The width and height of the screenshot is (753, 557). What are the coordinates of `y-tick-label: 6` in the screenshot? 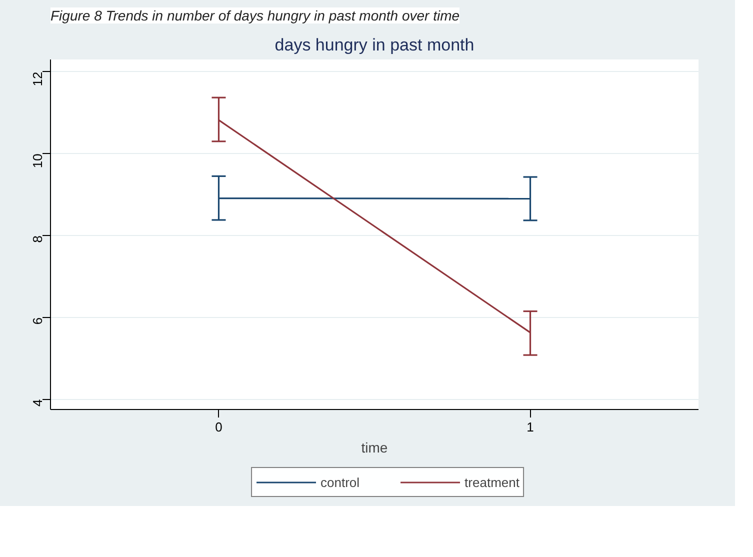 It's located at (37, 321).